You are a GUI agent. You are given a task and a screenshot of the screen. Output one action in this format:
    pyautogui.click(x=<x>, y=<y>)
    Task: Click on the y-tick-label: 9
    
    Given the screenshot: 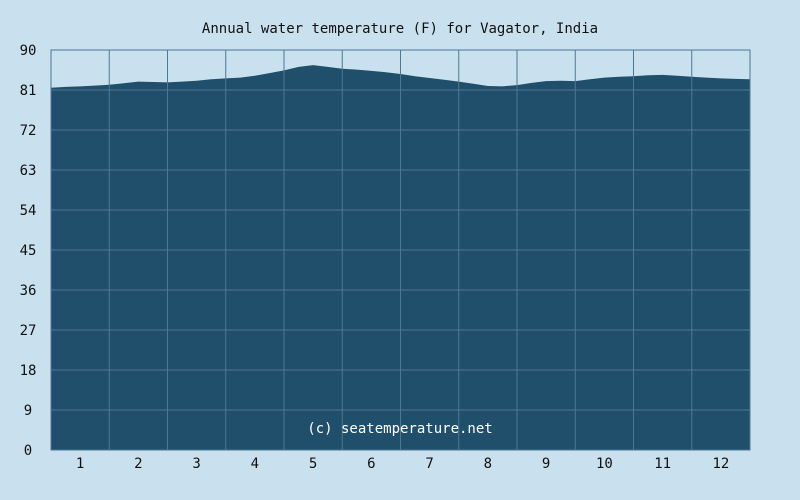 What is the action you would take?
    pyautogui.click(x=28, y=411)
    